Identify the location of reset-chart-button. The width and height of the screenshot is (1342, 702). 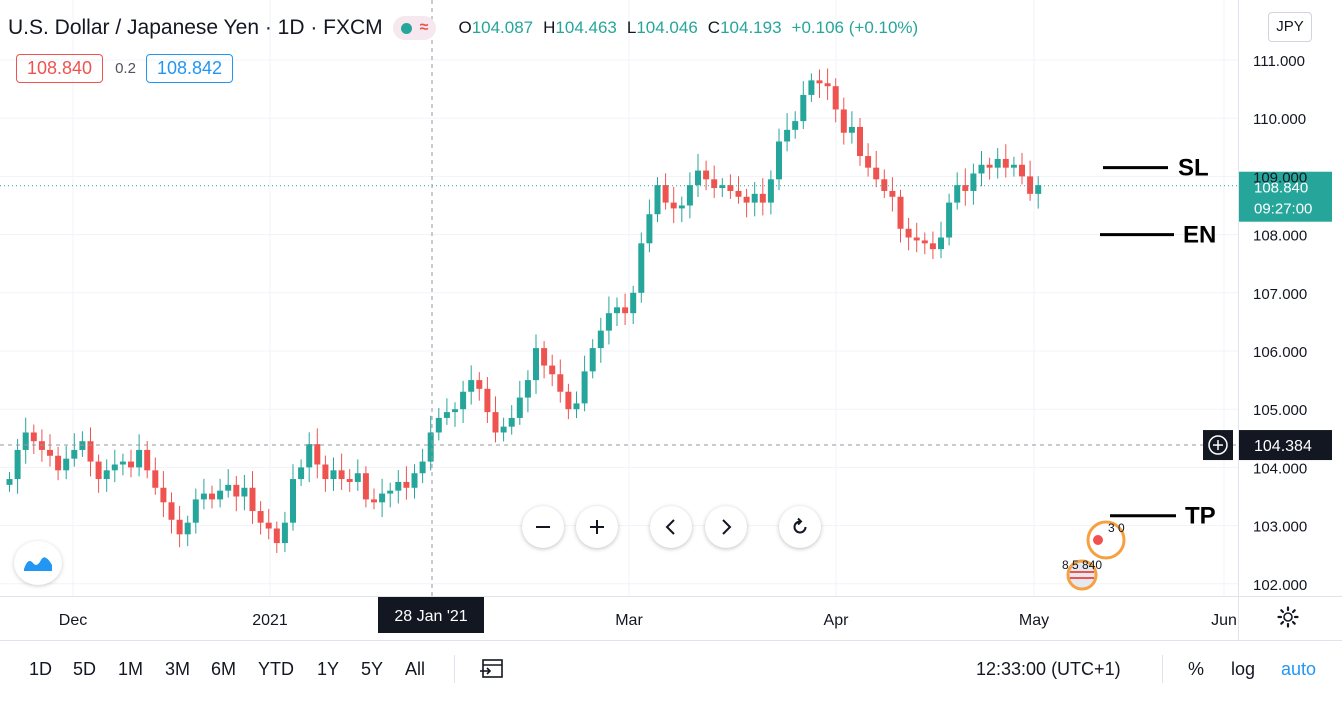
(800, 527).